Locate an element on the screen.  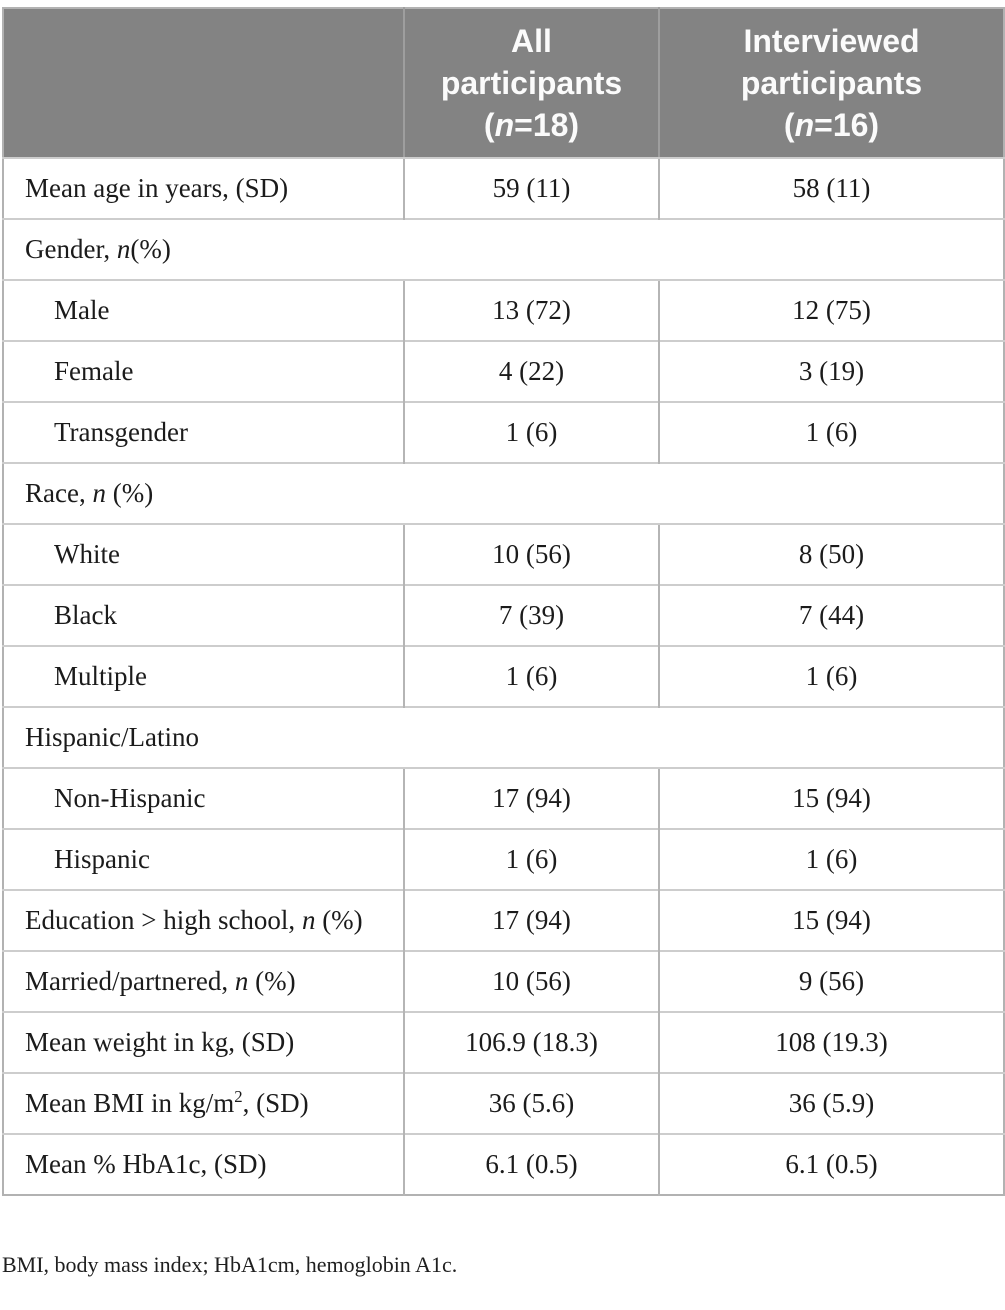
row-label: Hispanic is located at coordinates (203, 859).